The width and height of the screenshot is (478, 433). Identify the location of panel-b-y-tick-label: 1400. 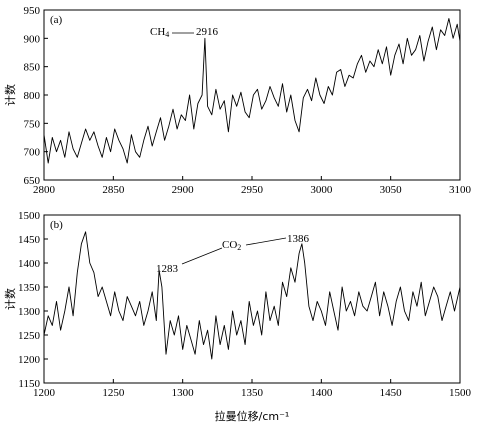
(29, 264).